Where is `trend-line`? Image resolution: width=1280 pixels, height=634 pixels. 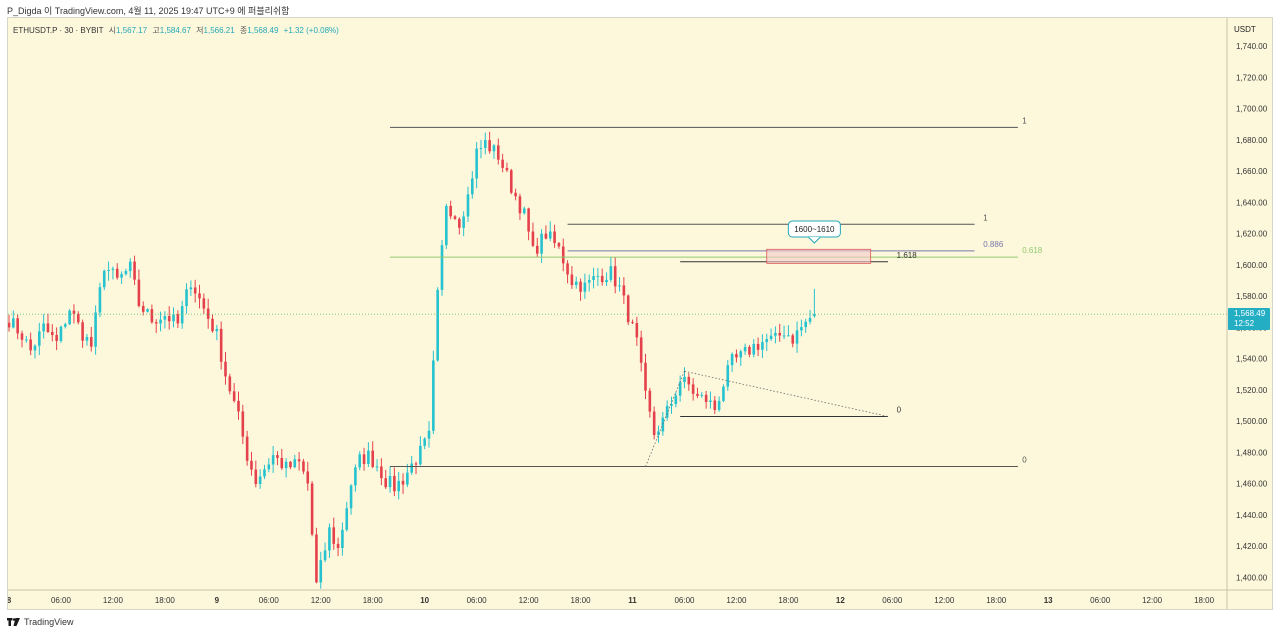
trend-line is located at coordinates (665, 419).